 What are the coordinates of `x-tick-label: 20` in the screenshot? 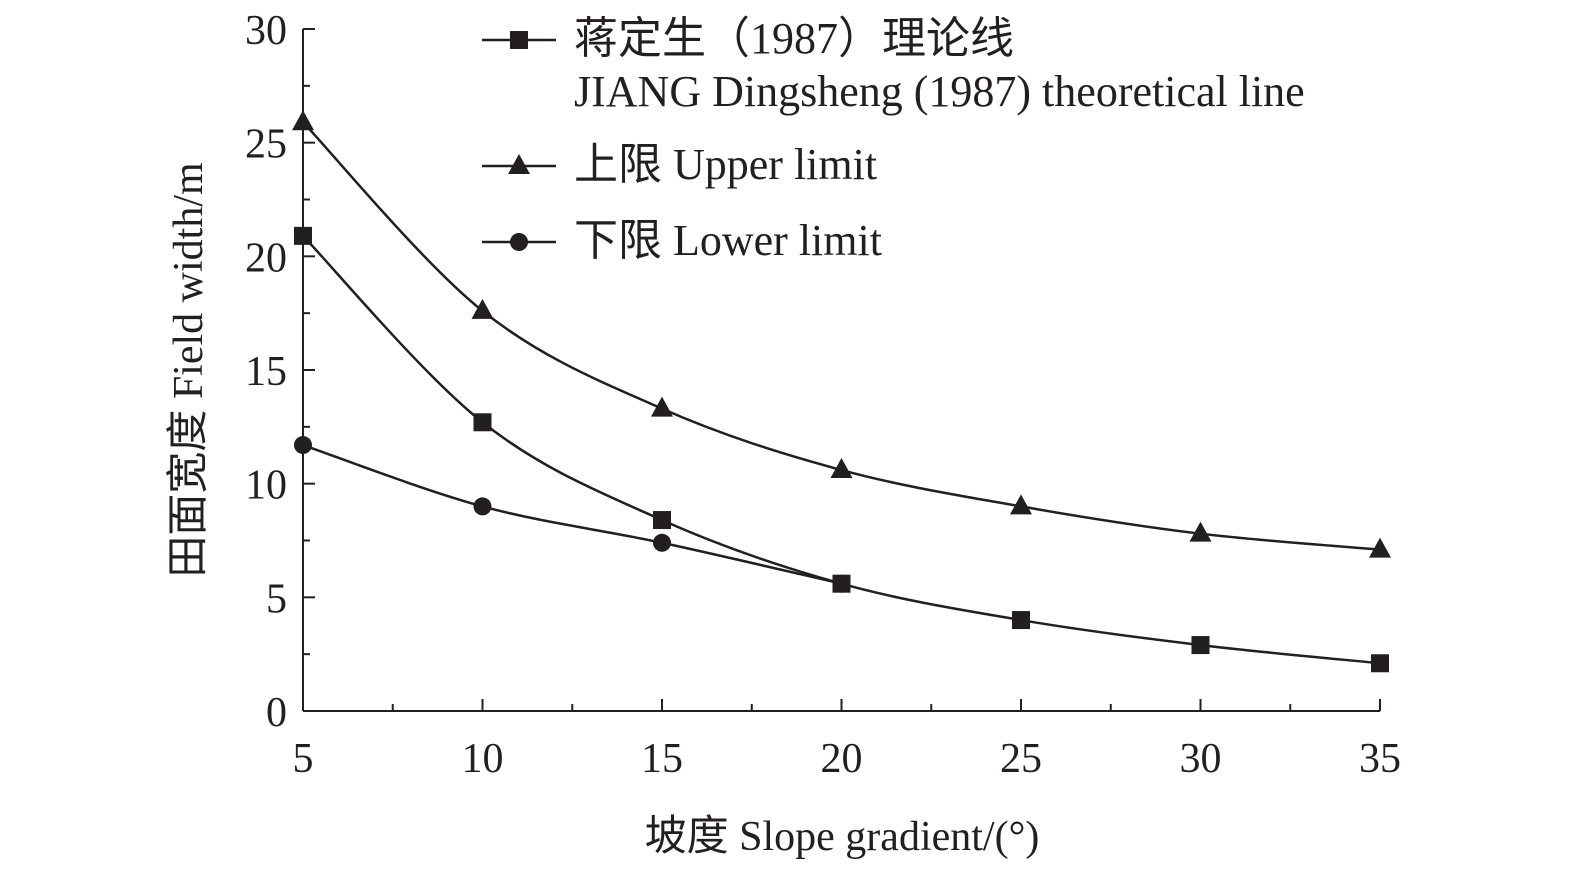 It's located at (842, 759).